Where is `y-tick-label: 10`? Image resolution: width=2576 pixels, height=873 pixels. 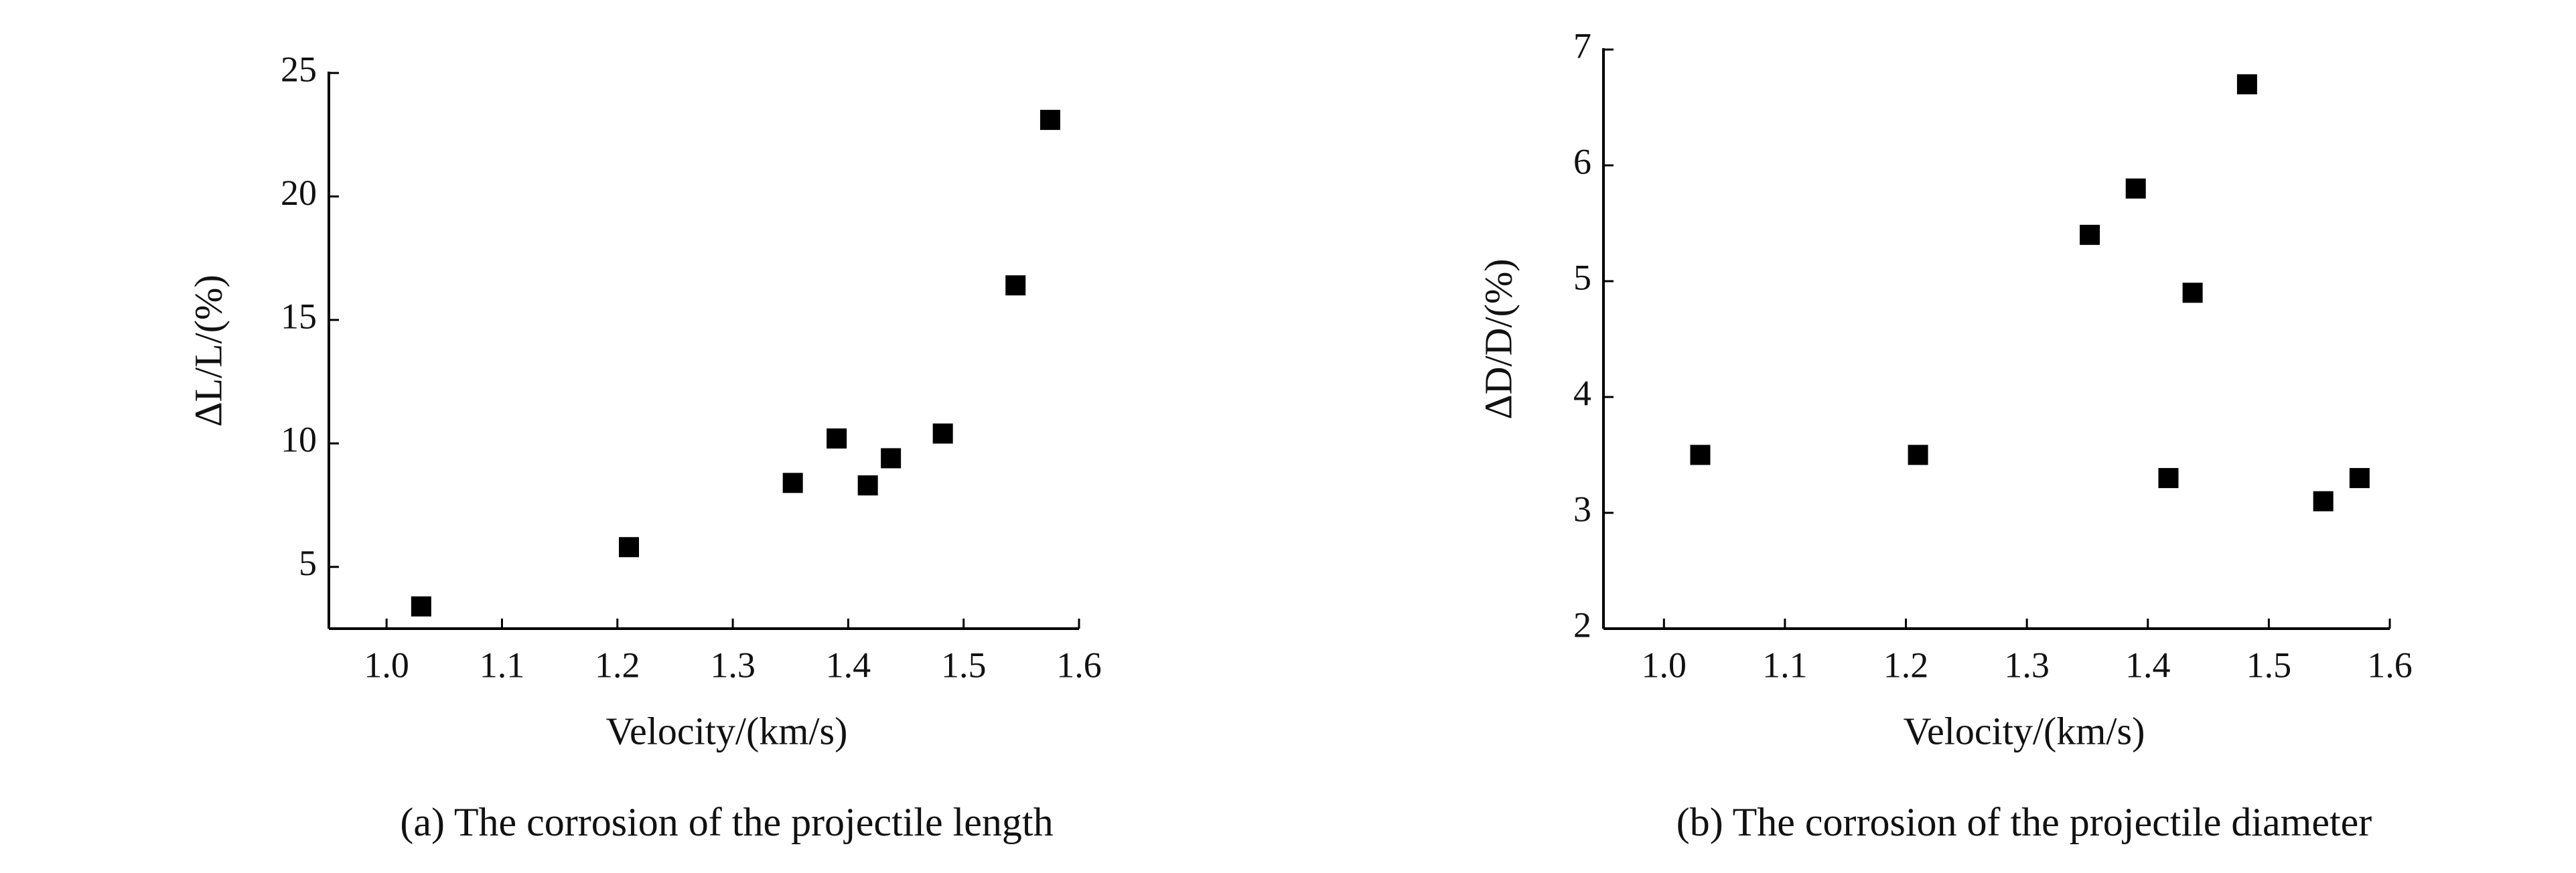 y-tick-label: 10 is located at coordinates (299, 440).